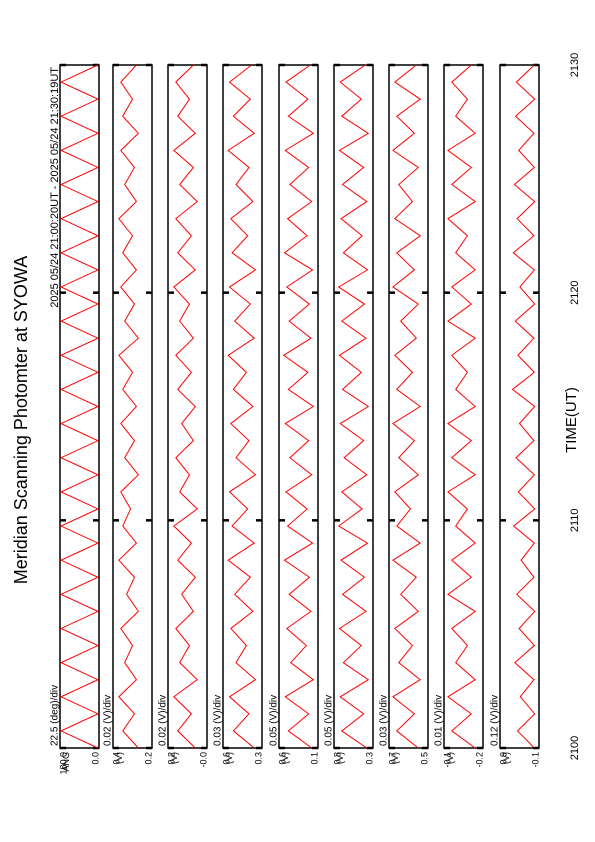 The image size is (595, 842). I want to click on y-tick-label: 0.1, so click(314, 758).